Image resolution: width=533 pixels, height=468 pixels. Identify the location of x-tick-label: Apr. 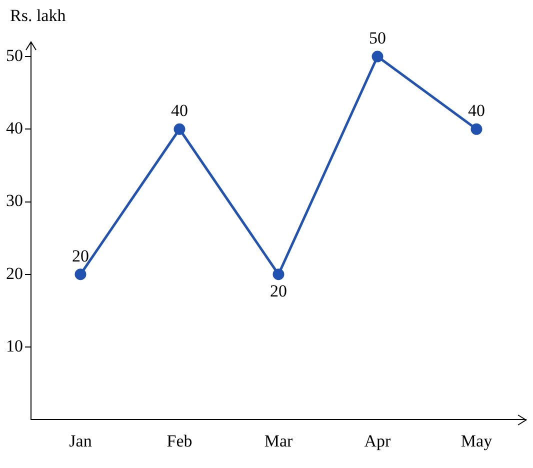
(378, 440).